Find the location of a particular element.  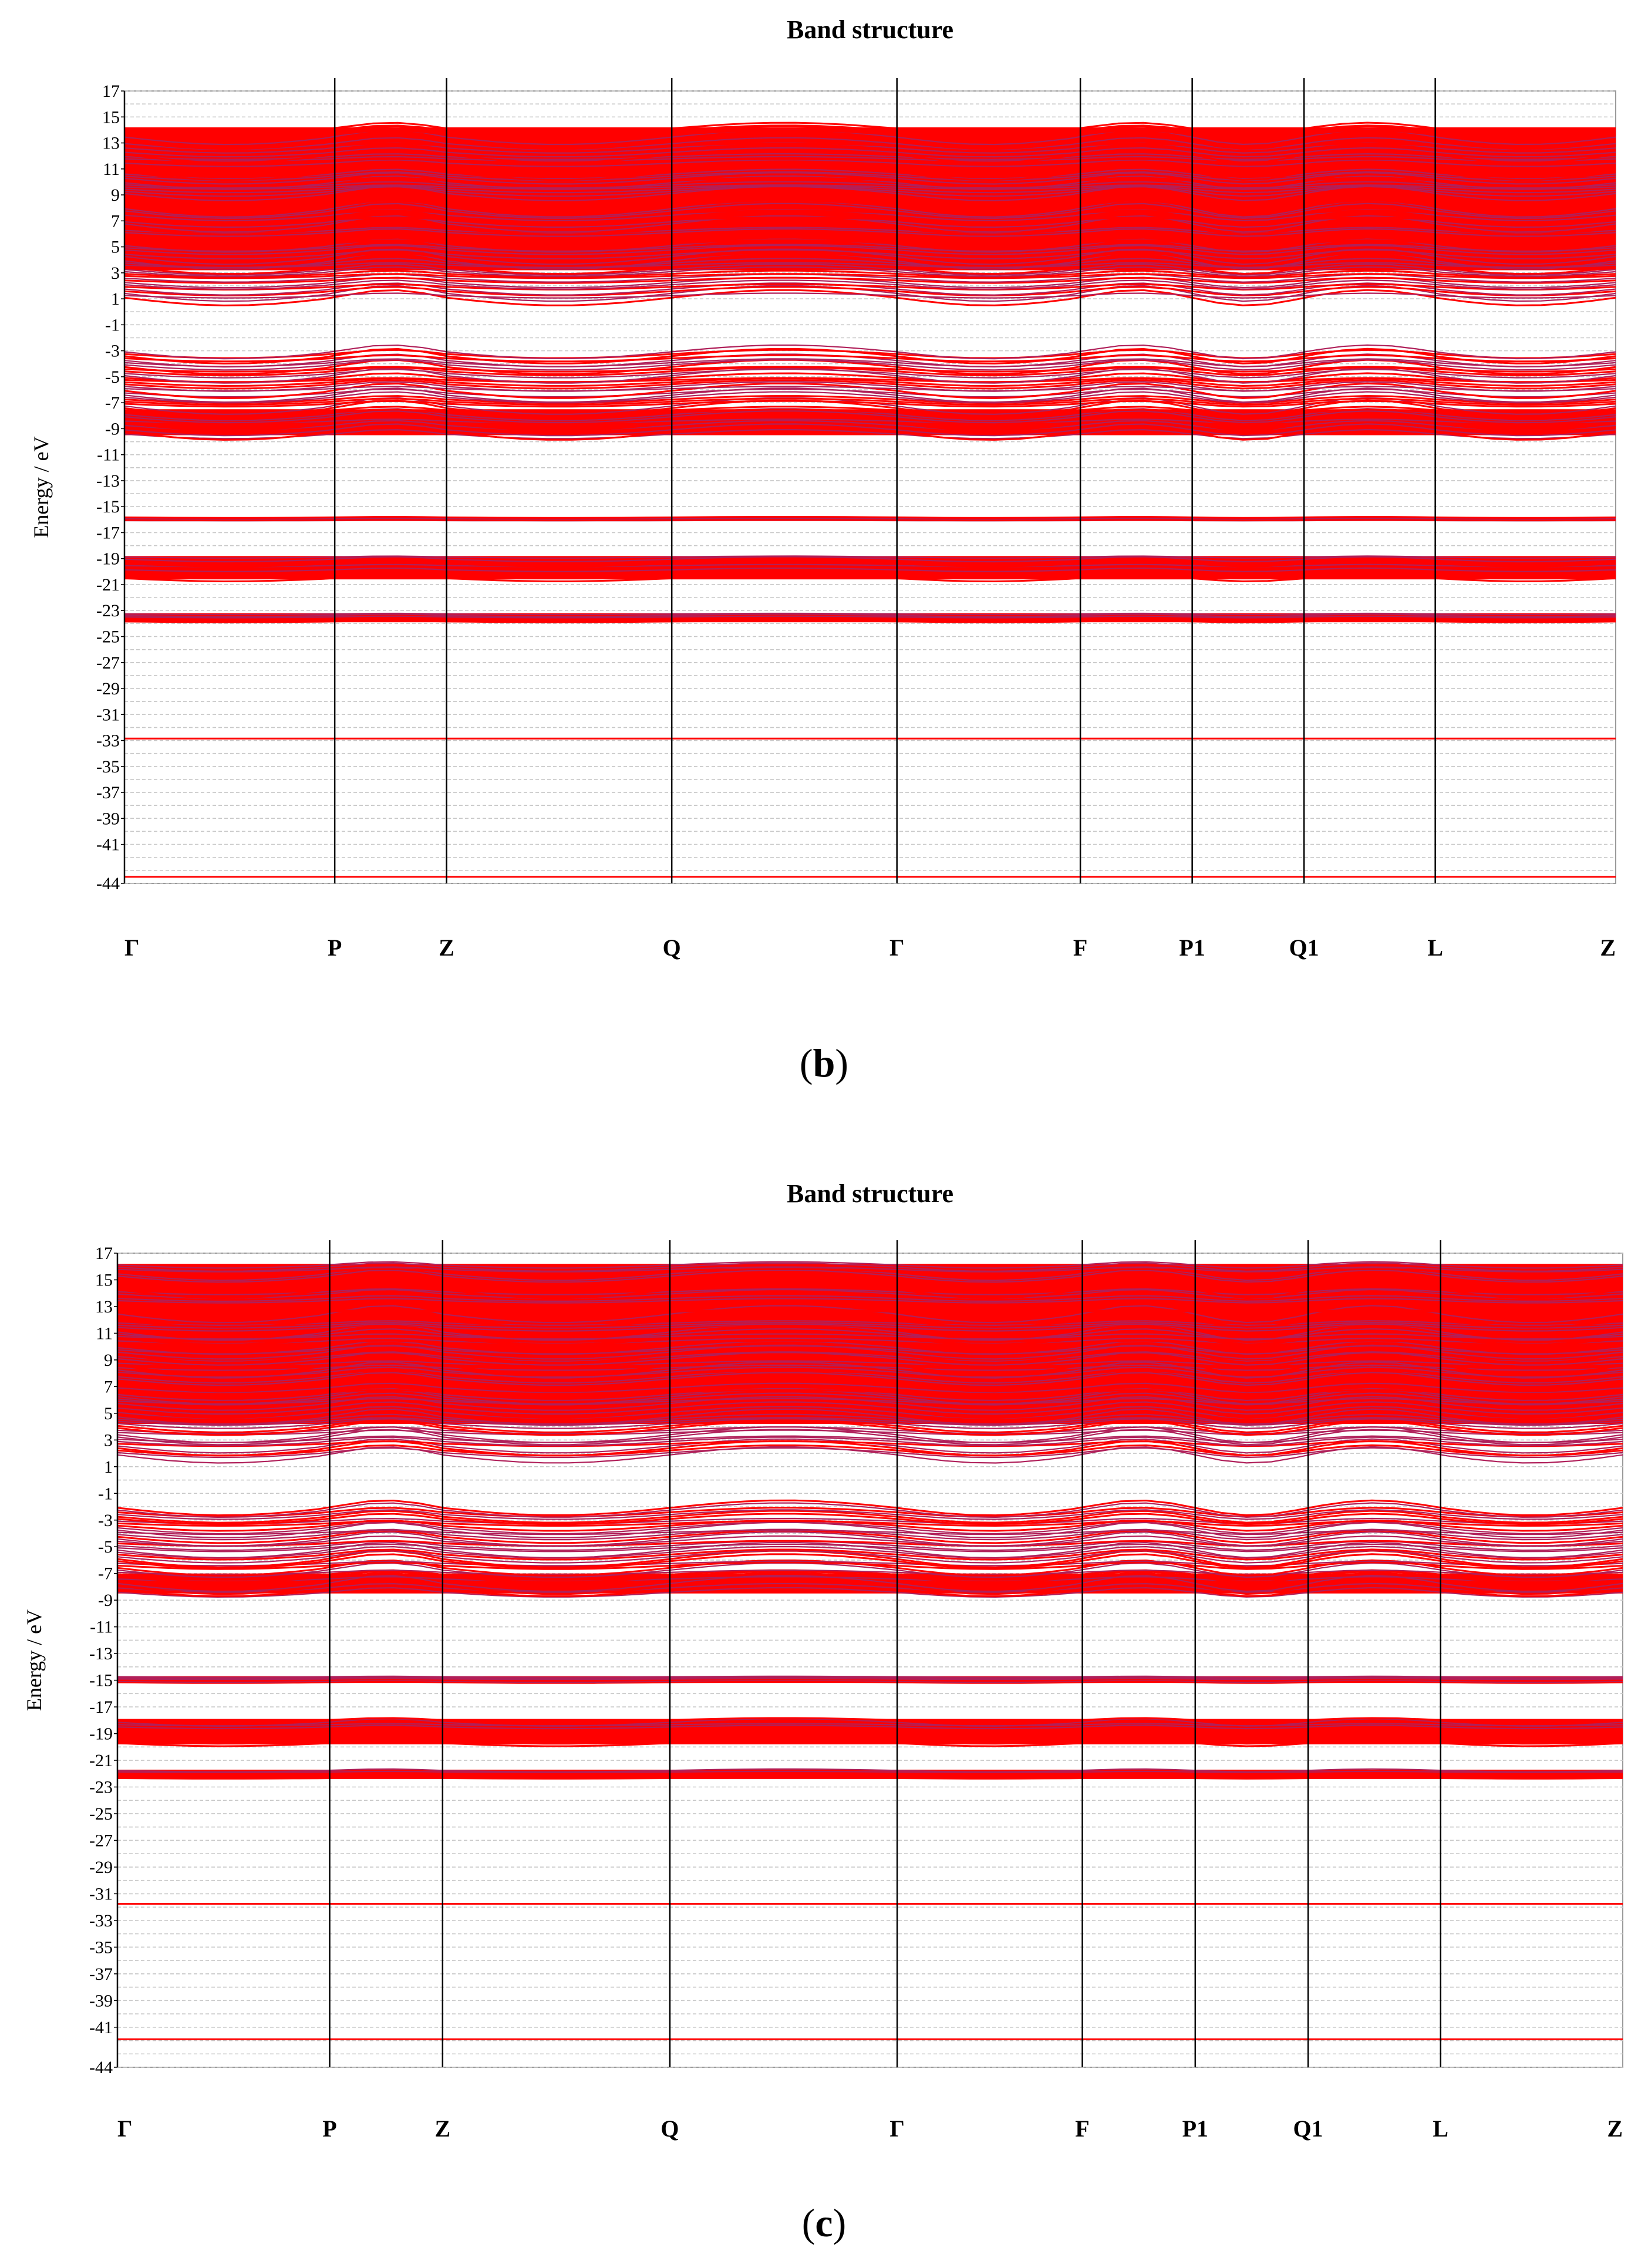

y-tick-label: -44 is located at coordinates (108, 883).